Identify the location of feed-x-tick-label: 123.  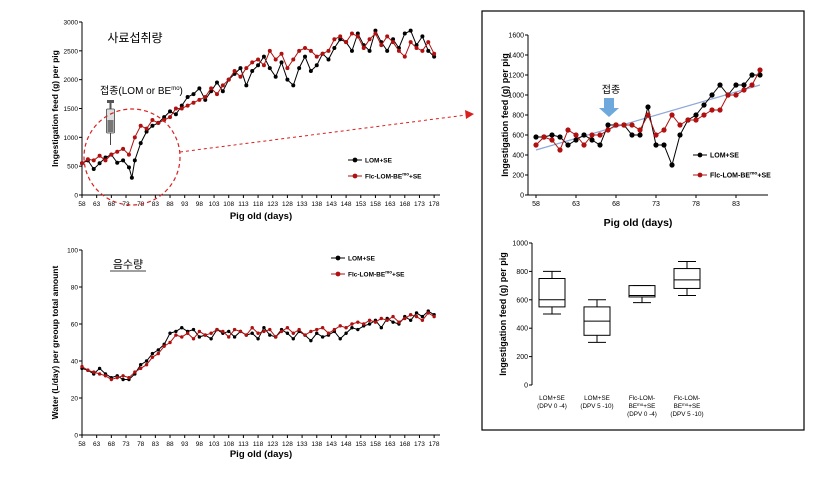
(272, 204).